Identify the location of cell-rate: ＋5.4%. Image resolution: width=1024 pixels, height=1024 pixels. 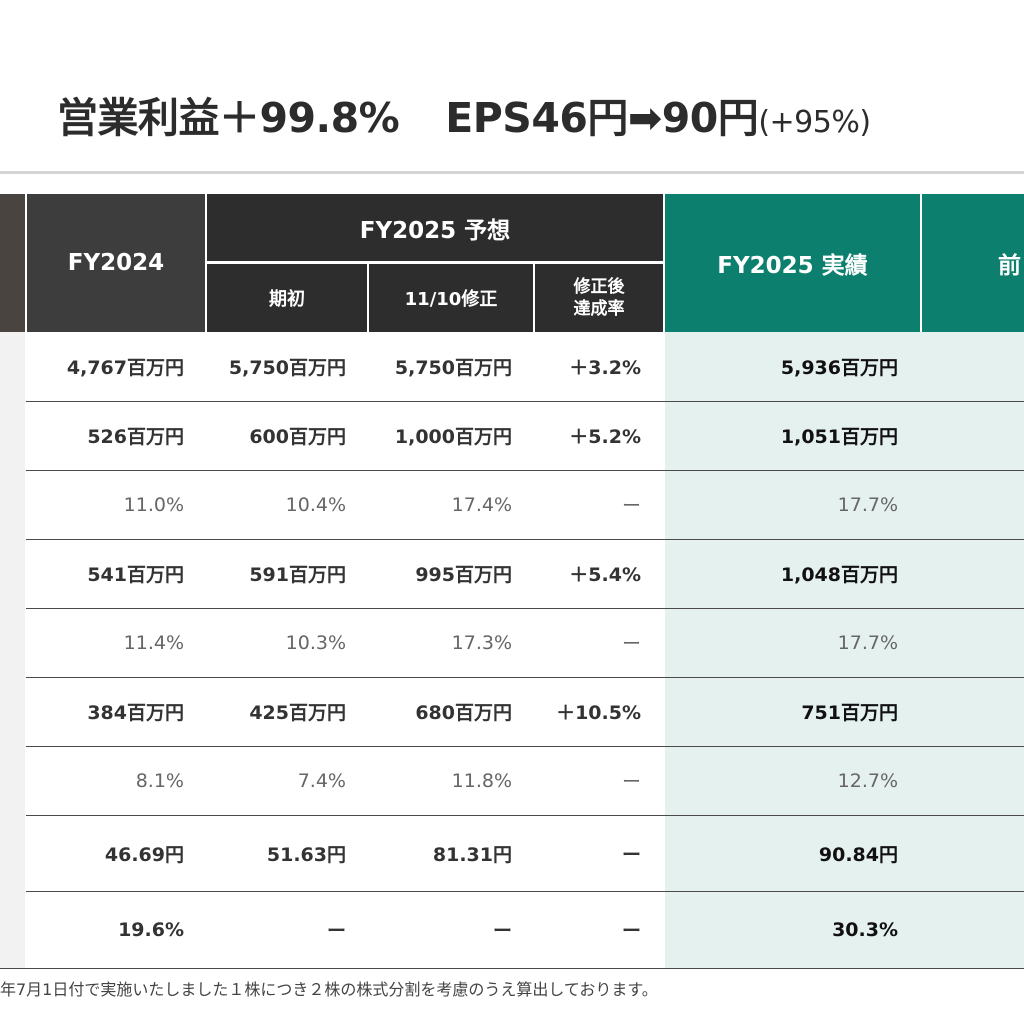
(605, 575).